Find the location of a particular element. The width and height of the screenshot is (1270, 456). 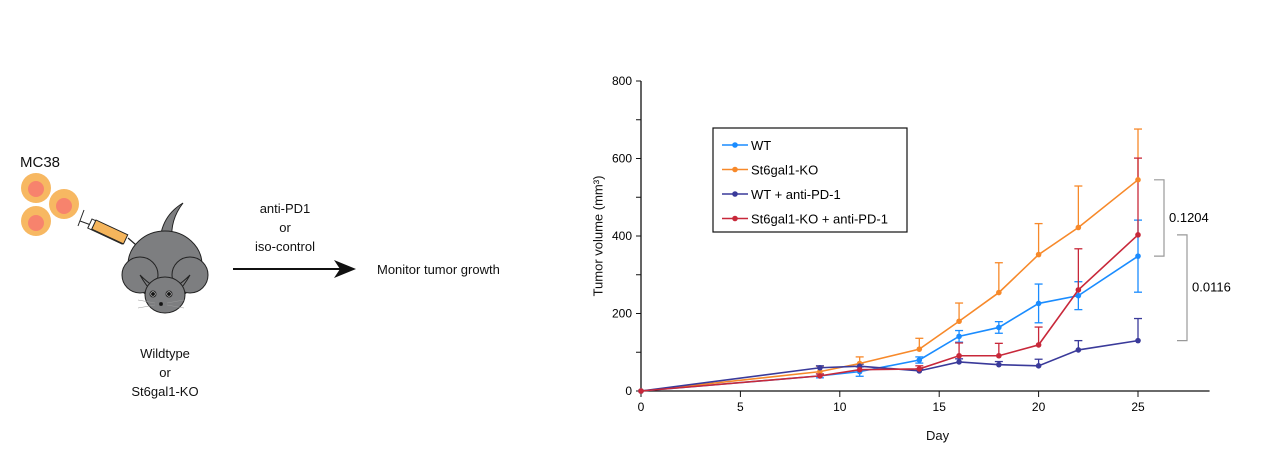

tumor-cells-icon is located at coordinates (50, 204).